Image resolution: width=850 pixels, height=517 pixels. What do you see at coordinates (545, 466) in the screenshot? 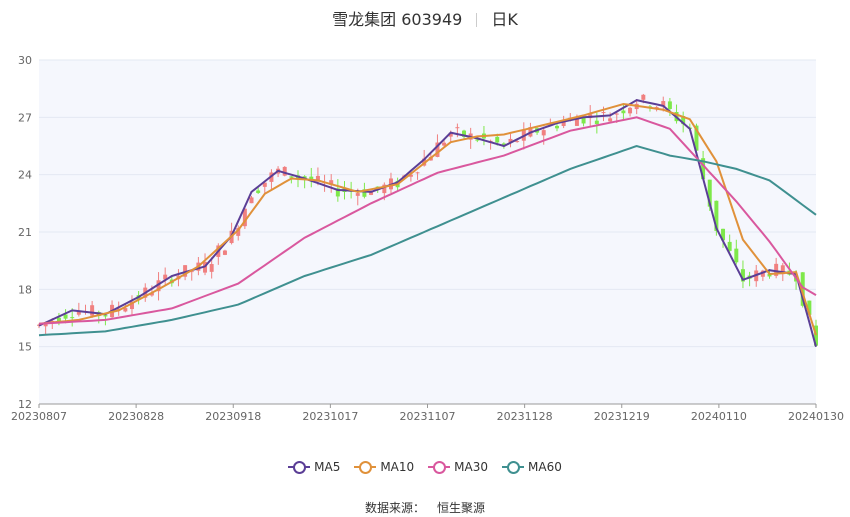
I see `legend-label: MA60` at bounding box center [545, 466].